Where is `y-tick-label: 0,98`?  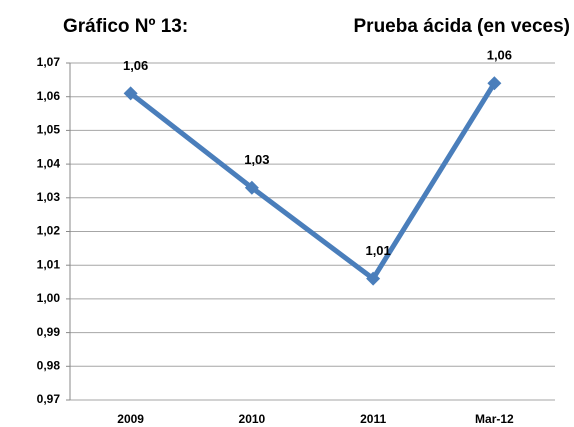 y-tick-label: 0,98 is located at coordinates (49, 365).